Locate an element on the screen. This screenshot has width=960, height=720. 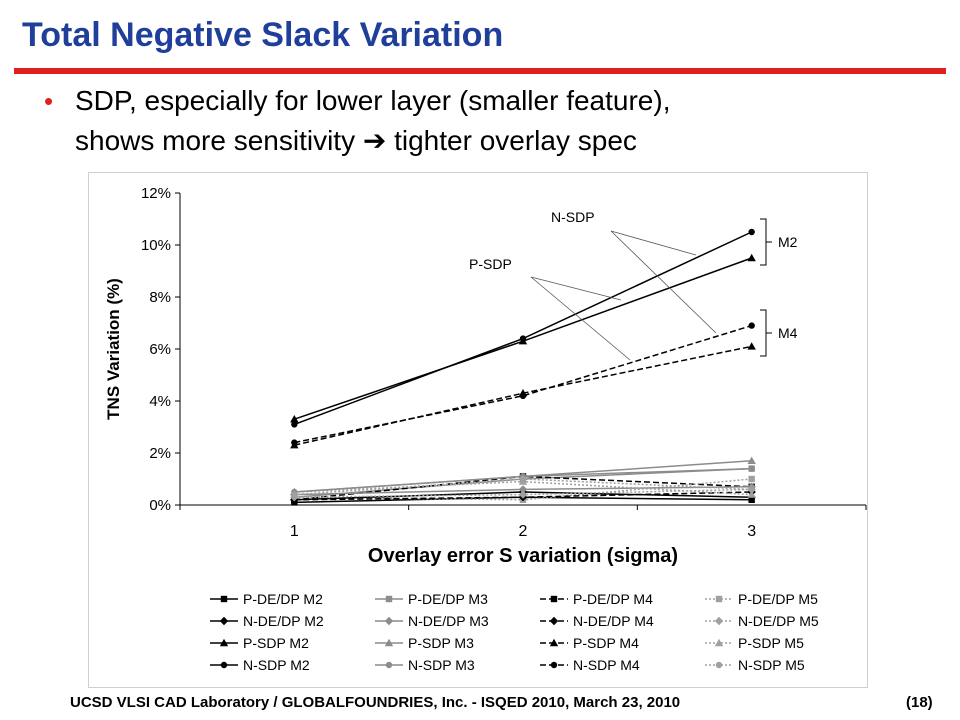
annotation-p-sdp: P-SDP is located at coordinates (490, 264).